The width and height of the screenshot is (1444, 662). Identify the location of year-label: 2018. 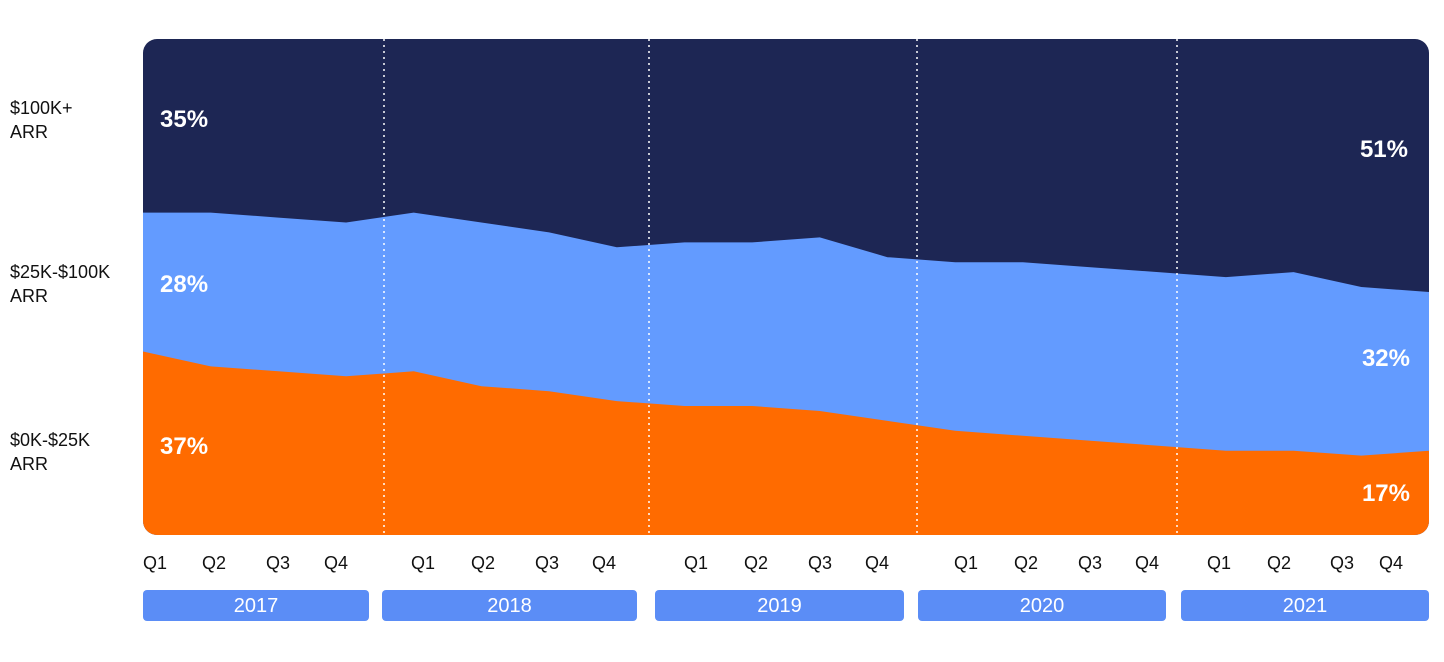
(509, 606).